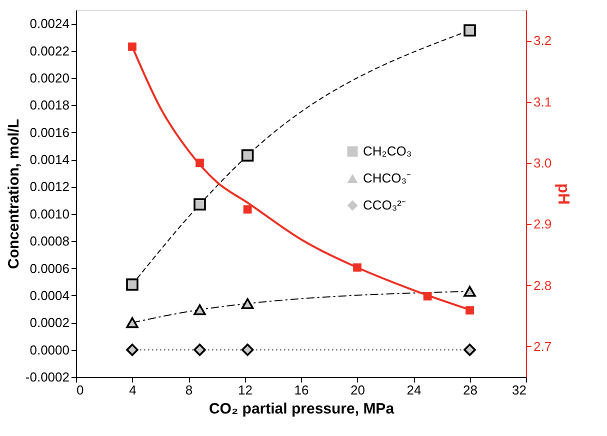  What do you see at coordinates (50, 105) in the screenshot?
I see `y-tick-label: 0.0018` at bounding box center [50, 105].